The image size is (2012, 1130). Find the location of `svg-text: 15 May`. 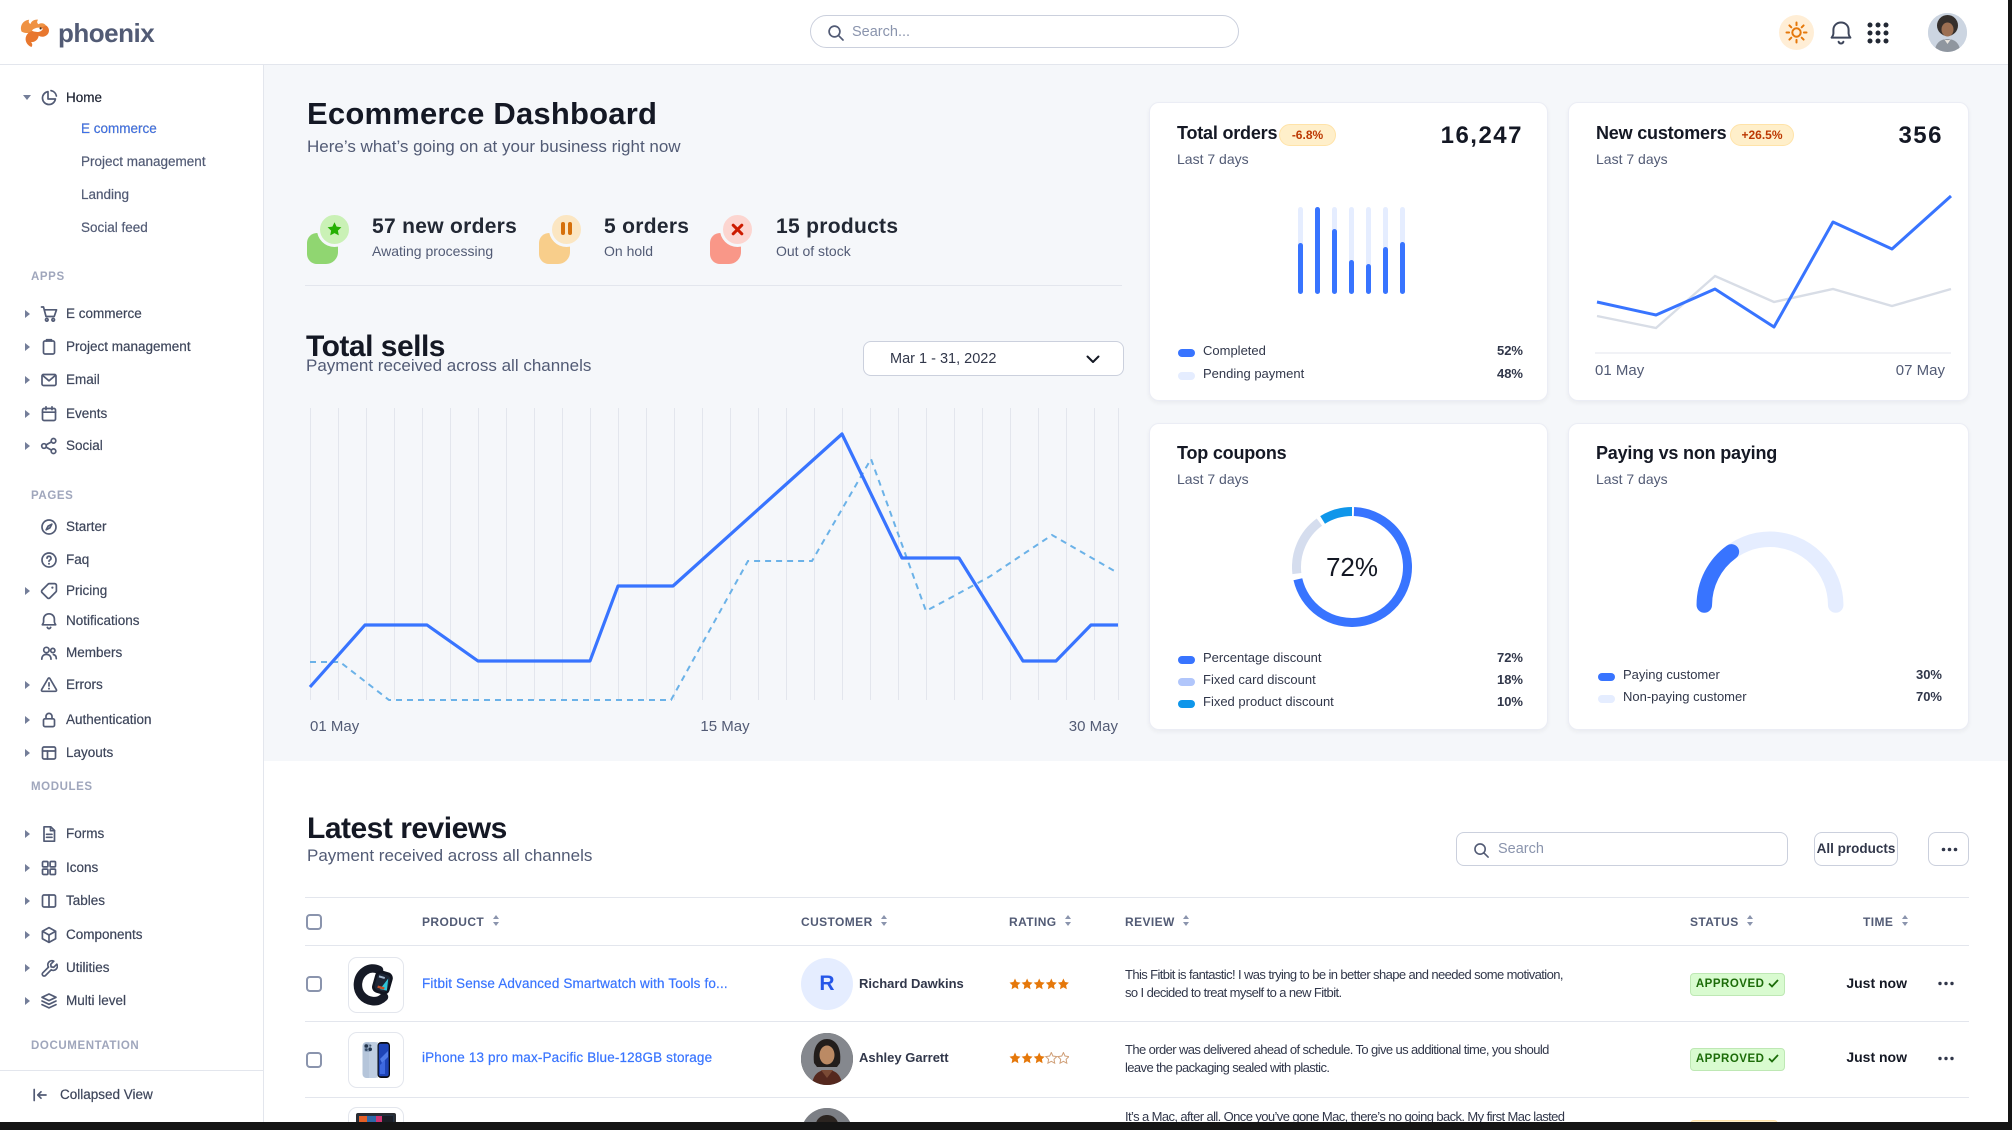

svg-text: 15 May is located at coordinates (725, 726).